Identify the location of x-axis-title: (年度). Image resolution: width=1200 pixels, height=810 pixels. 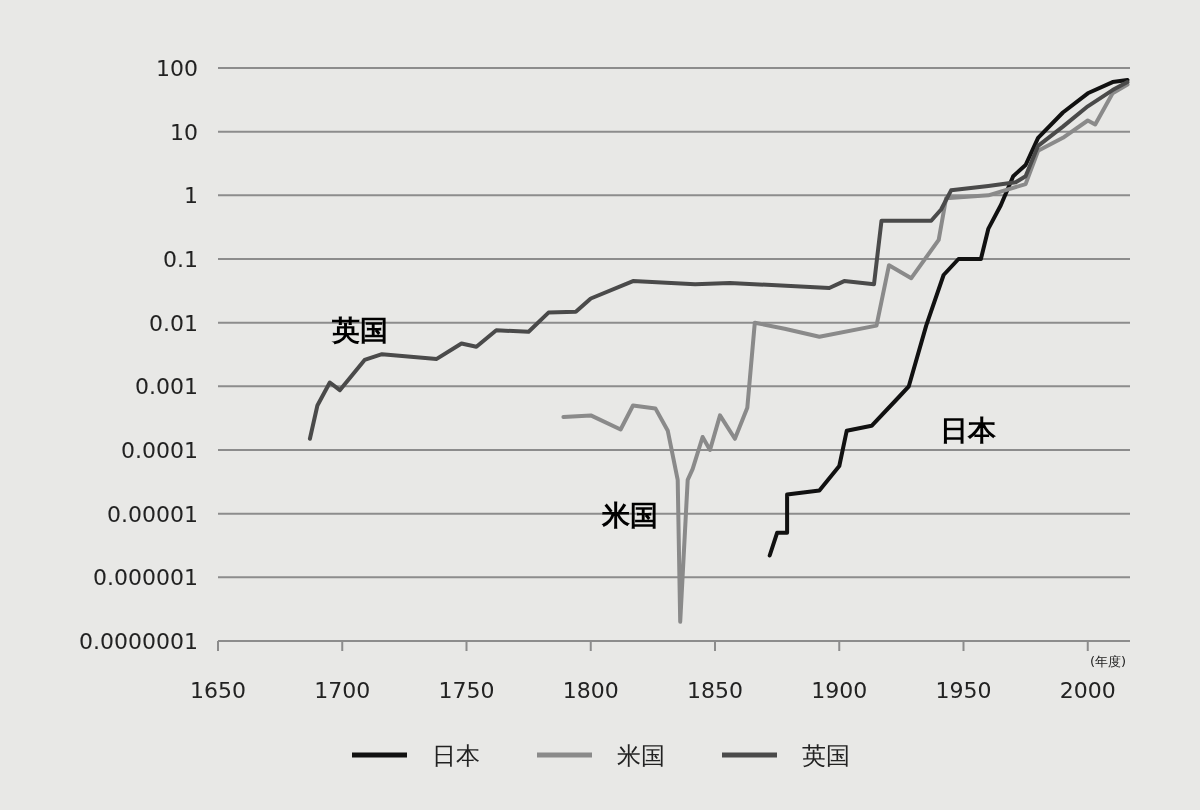
(1108, 661).